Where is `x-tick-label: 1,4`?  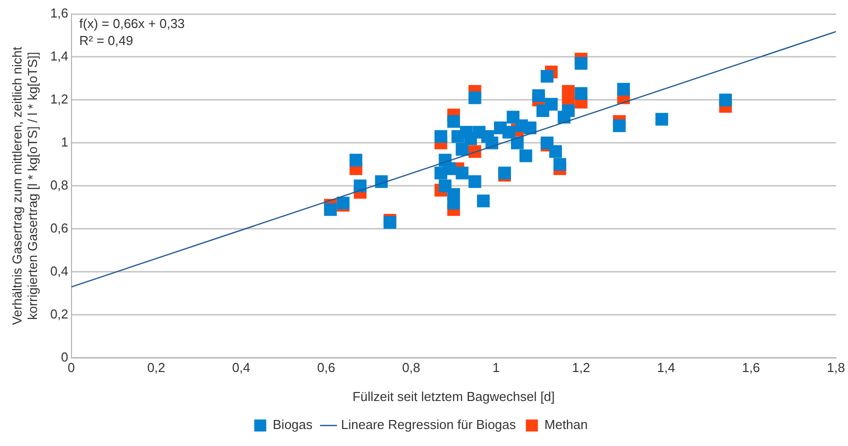
x-tick-label: 1,4 is located at coordinates (666, 368).